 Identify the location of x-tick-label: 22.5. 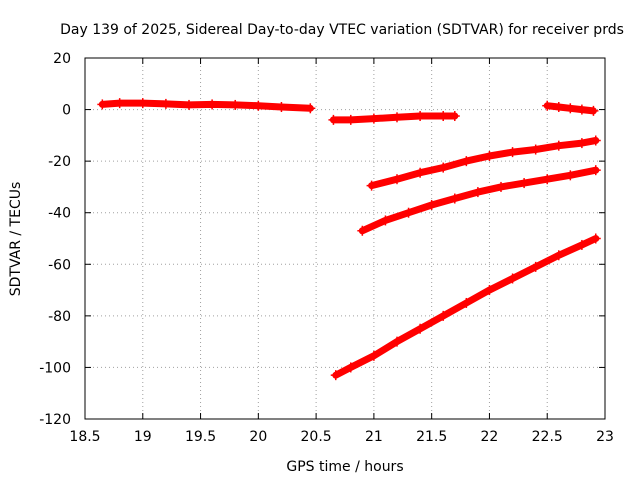
(547, 437).